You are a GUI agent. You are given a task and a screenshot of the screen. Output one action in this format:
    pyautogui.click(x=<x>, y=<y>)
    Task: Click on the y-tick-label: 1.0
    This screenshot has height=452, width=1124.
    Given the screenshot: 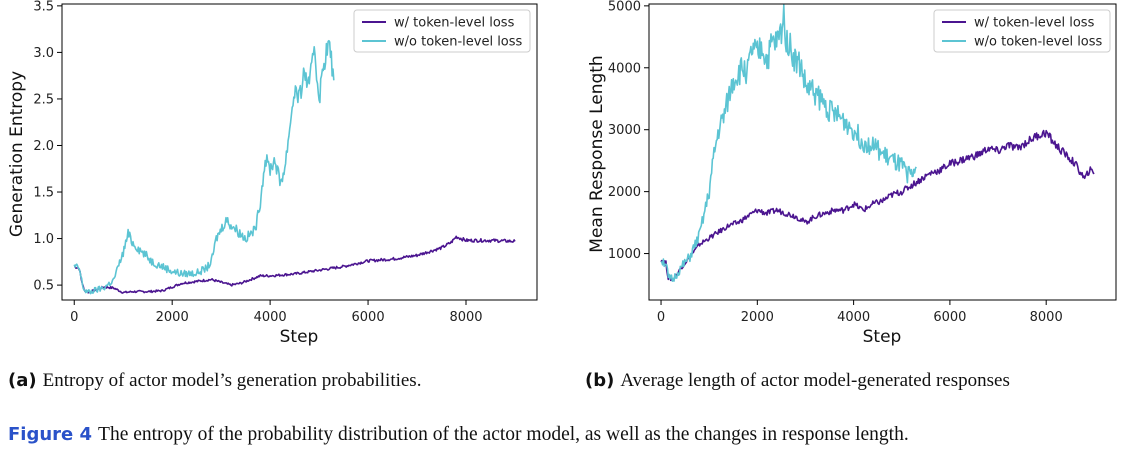 What is the action you would take?
    pyautogui.click(x=43, y=239)
    